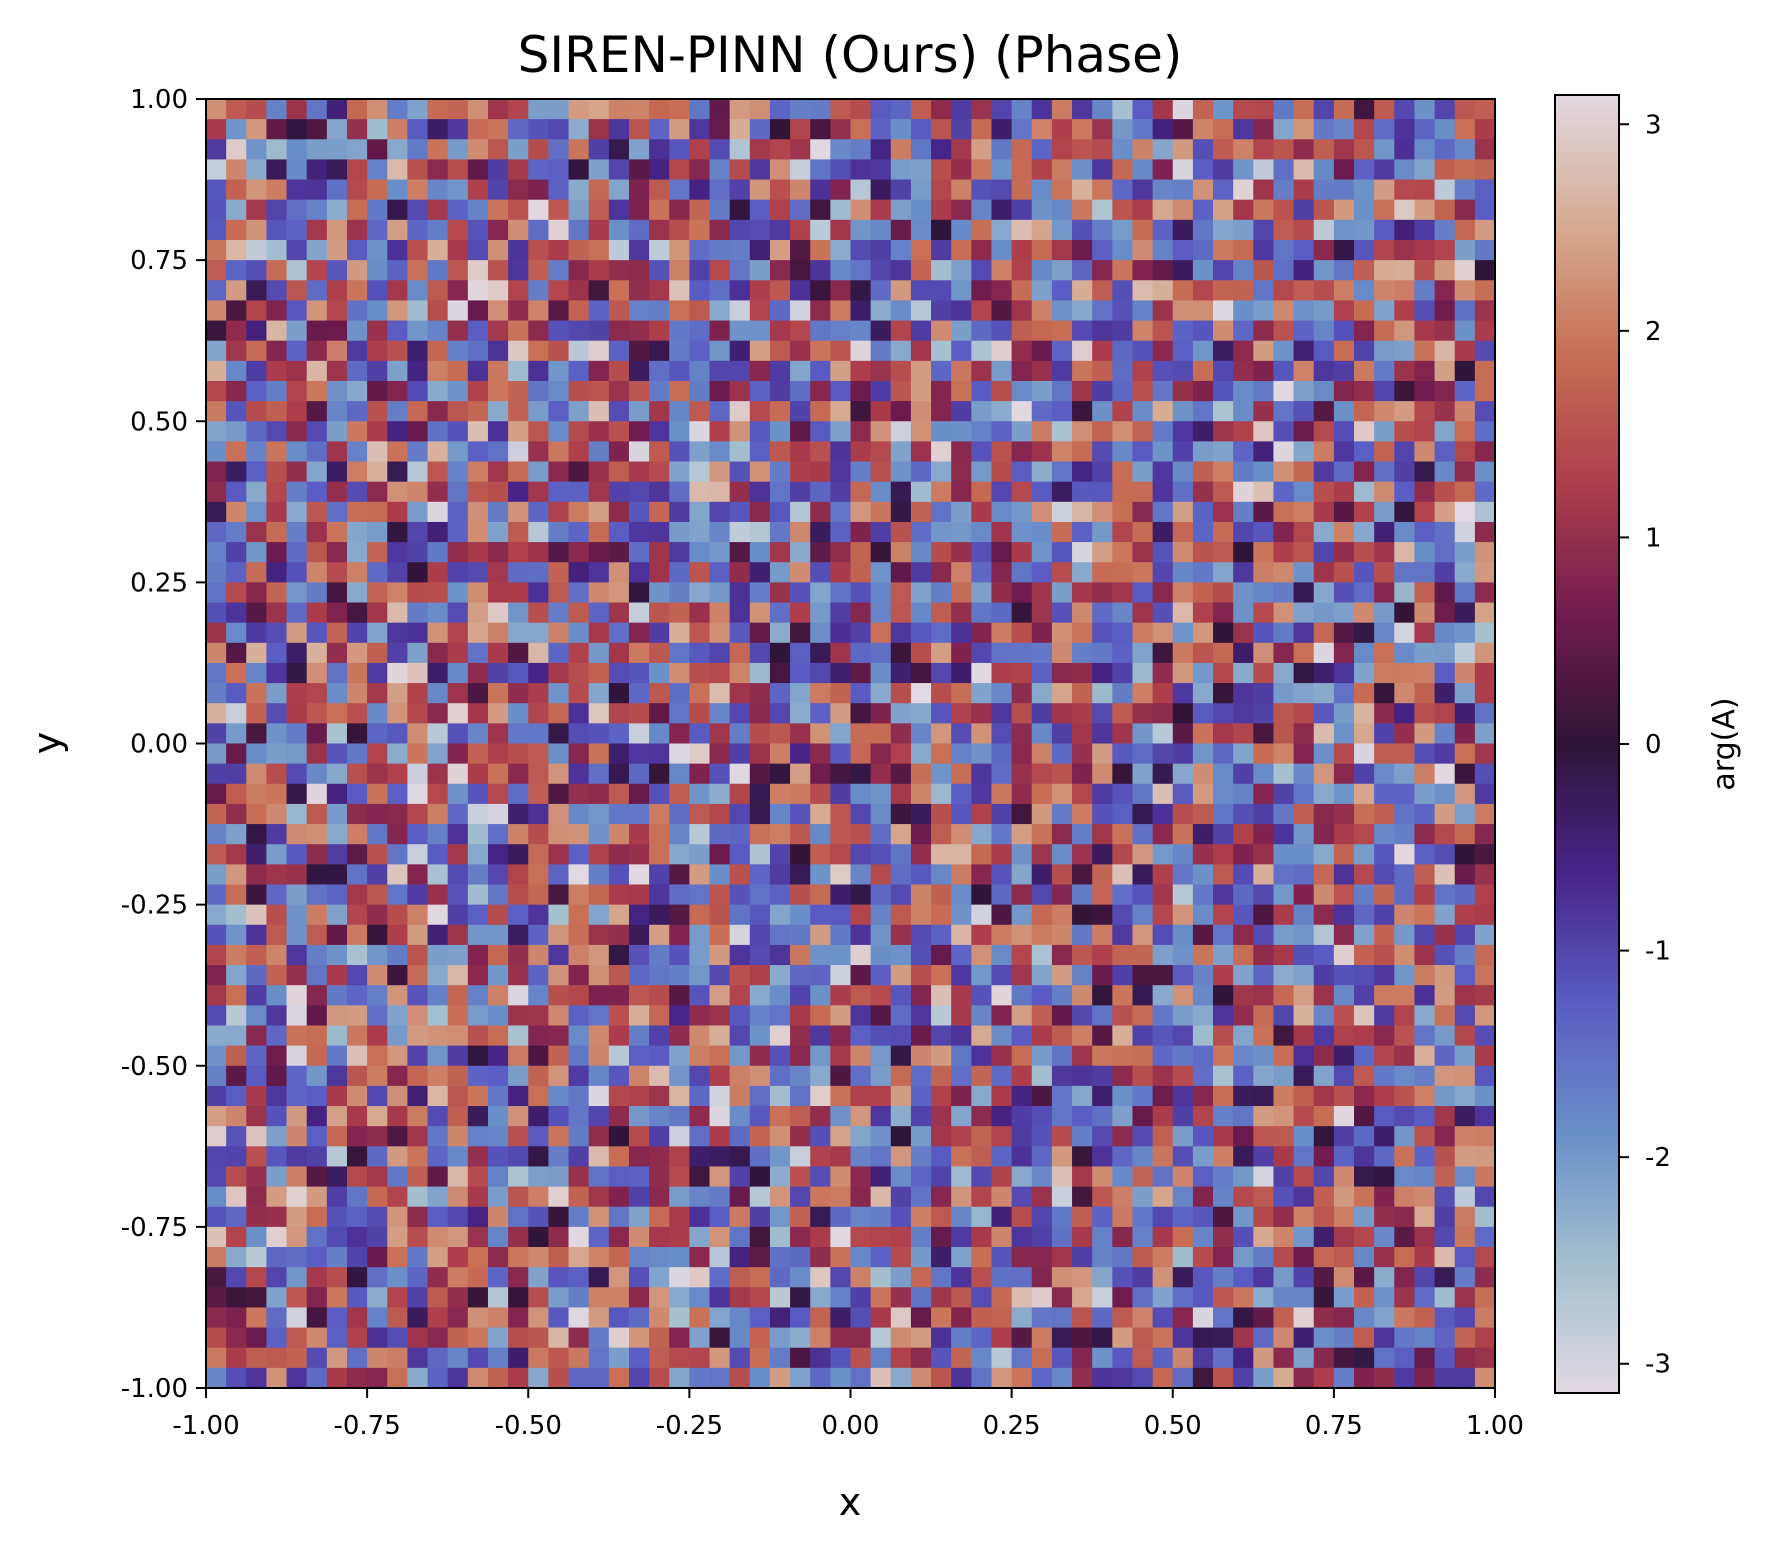  Describe the element at coordinates (1587, 744) in the screenshot. I see `colorbar` at that location.